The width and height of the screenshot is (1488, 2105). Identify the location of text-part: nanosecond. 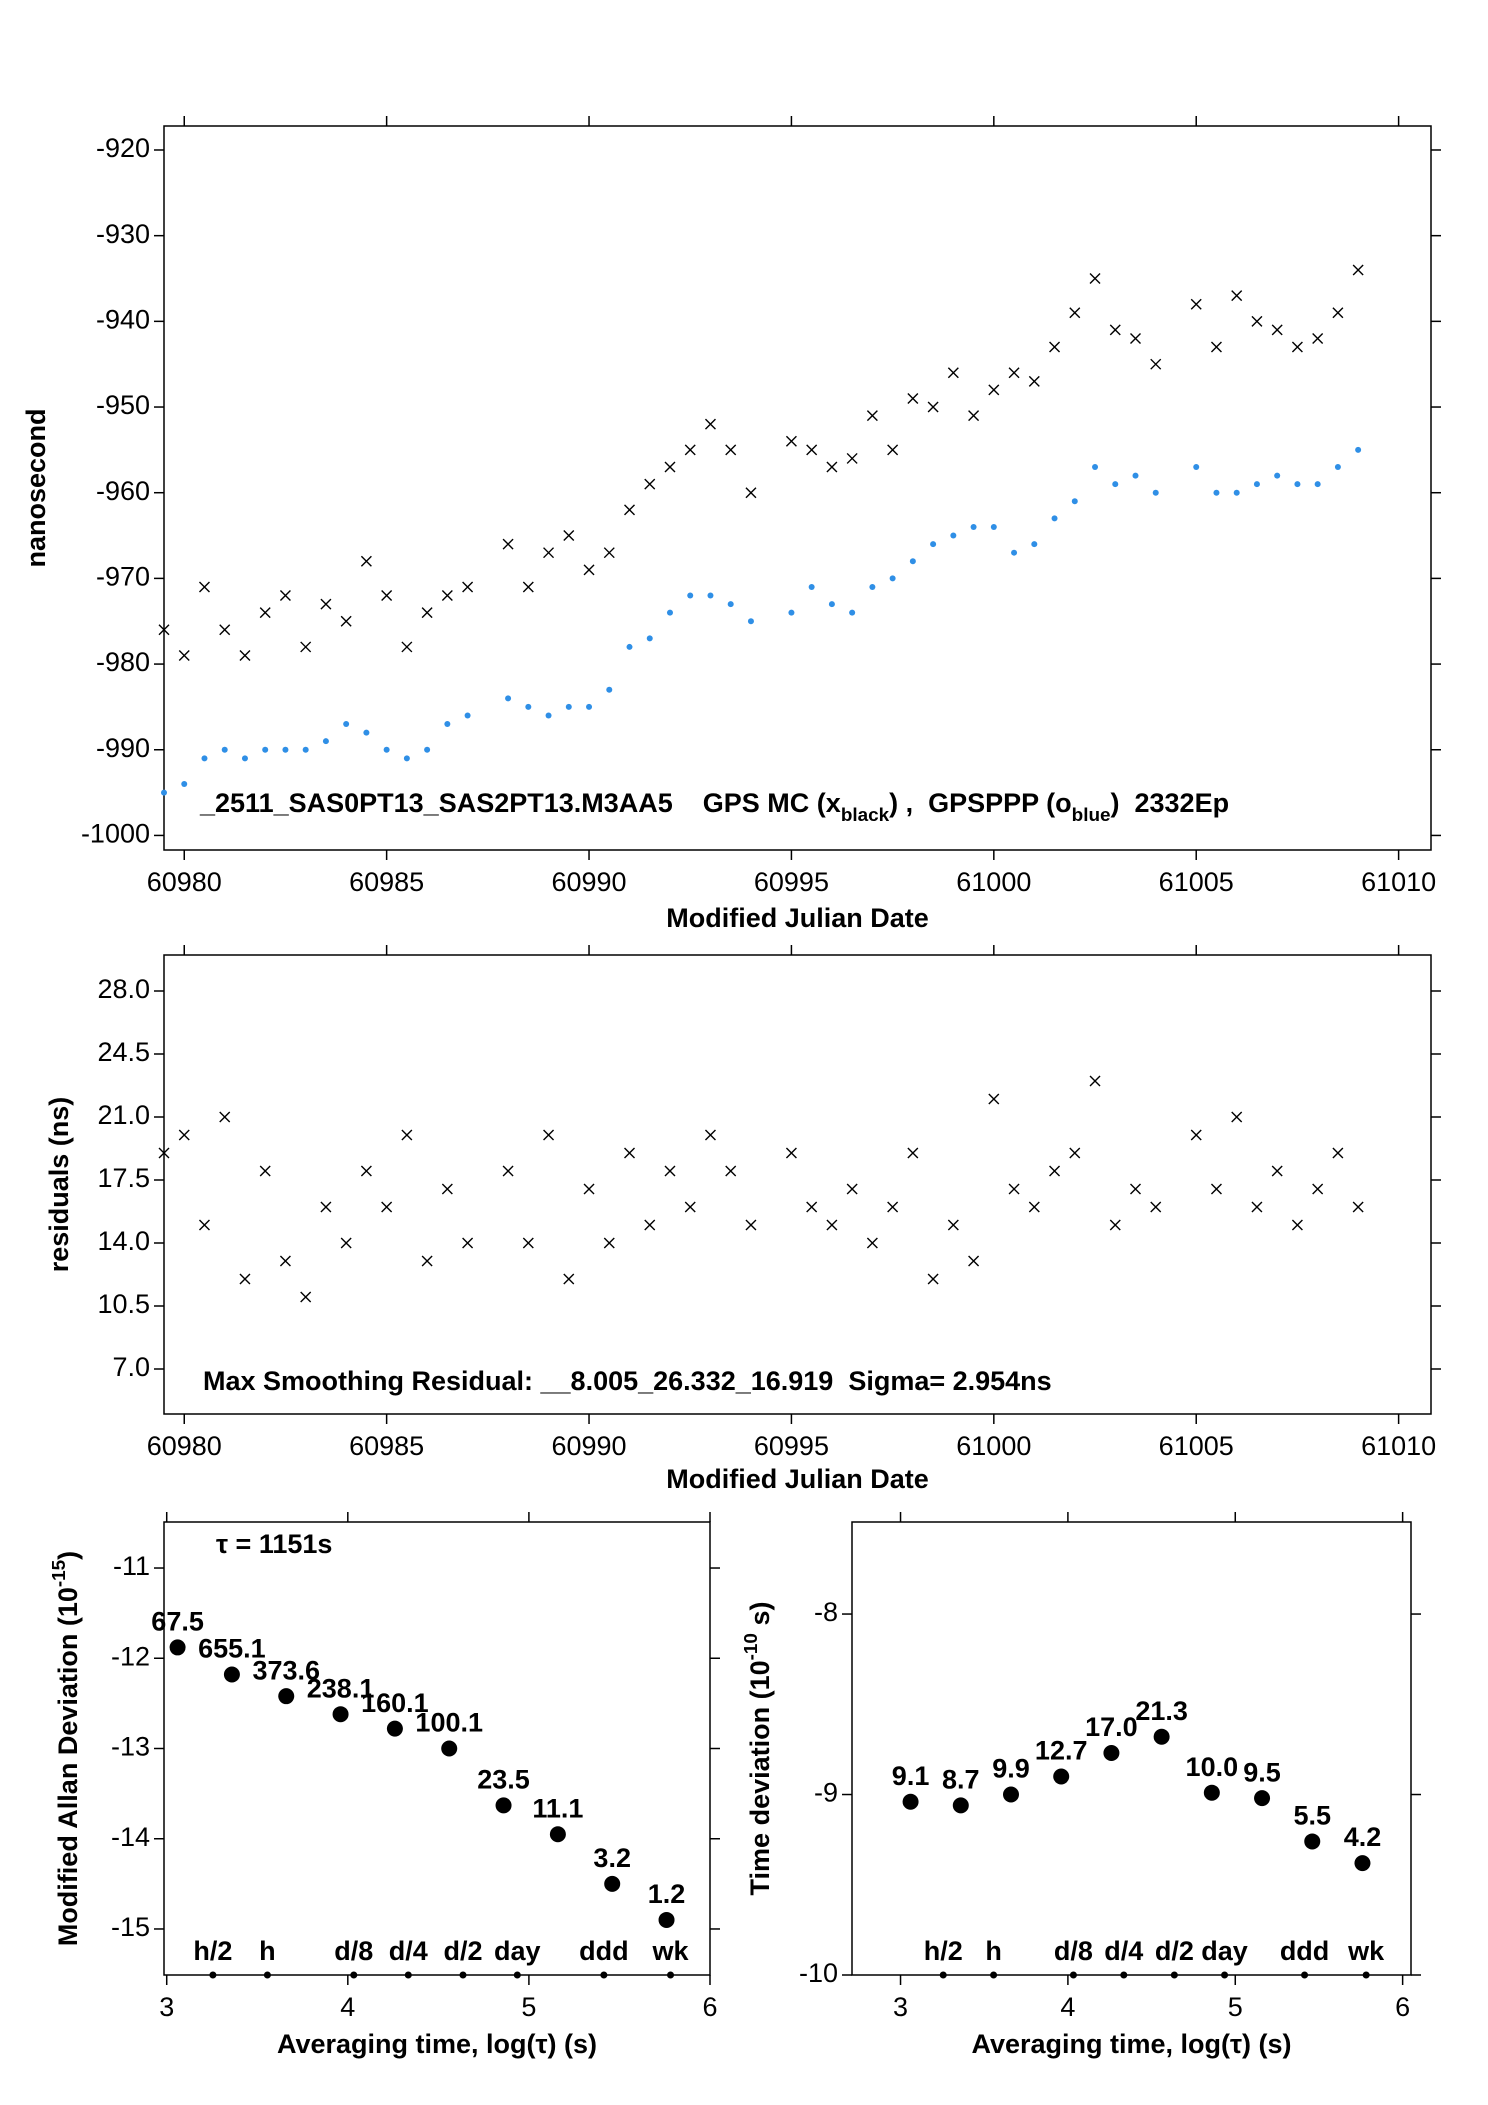
(36, 487).